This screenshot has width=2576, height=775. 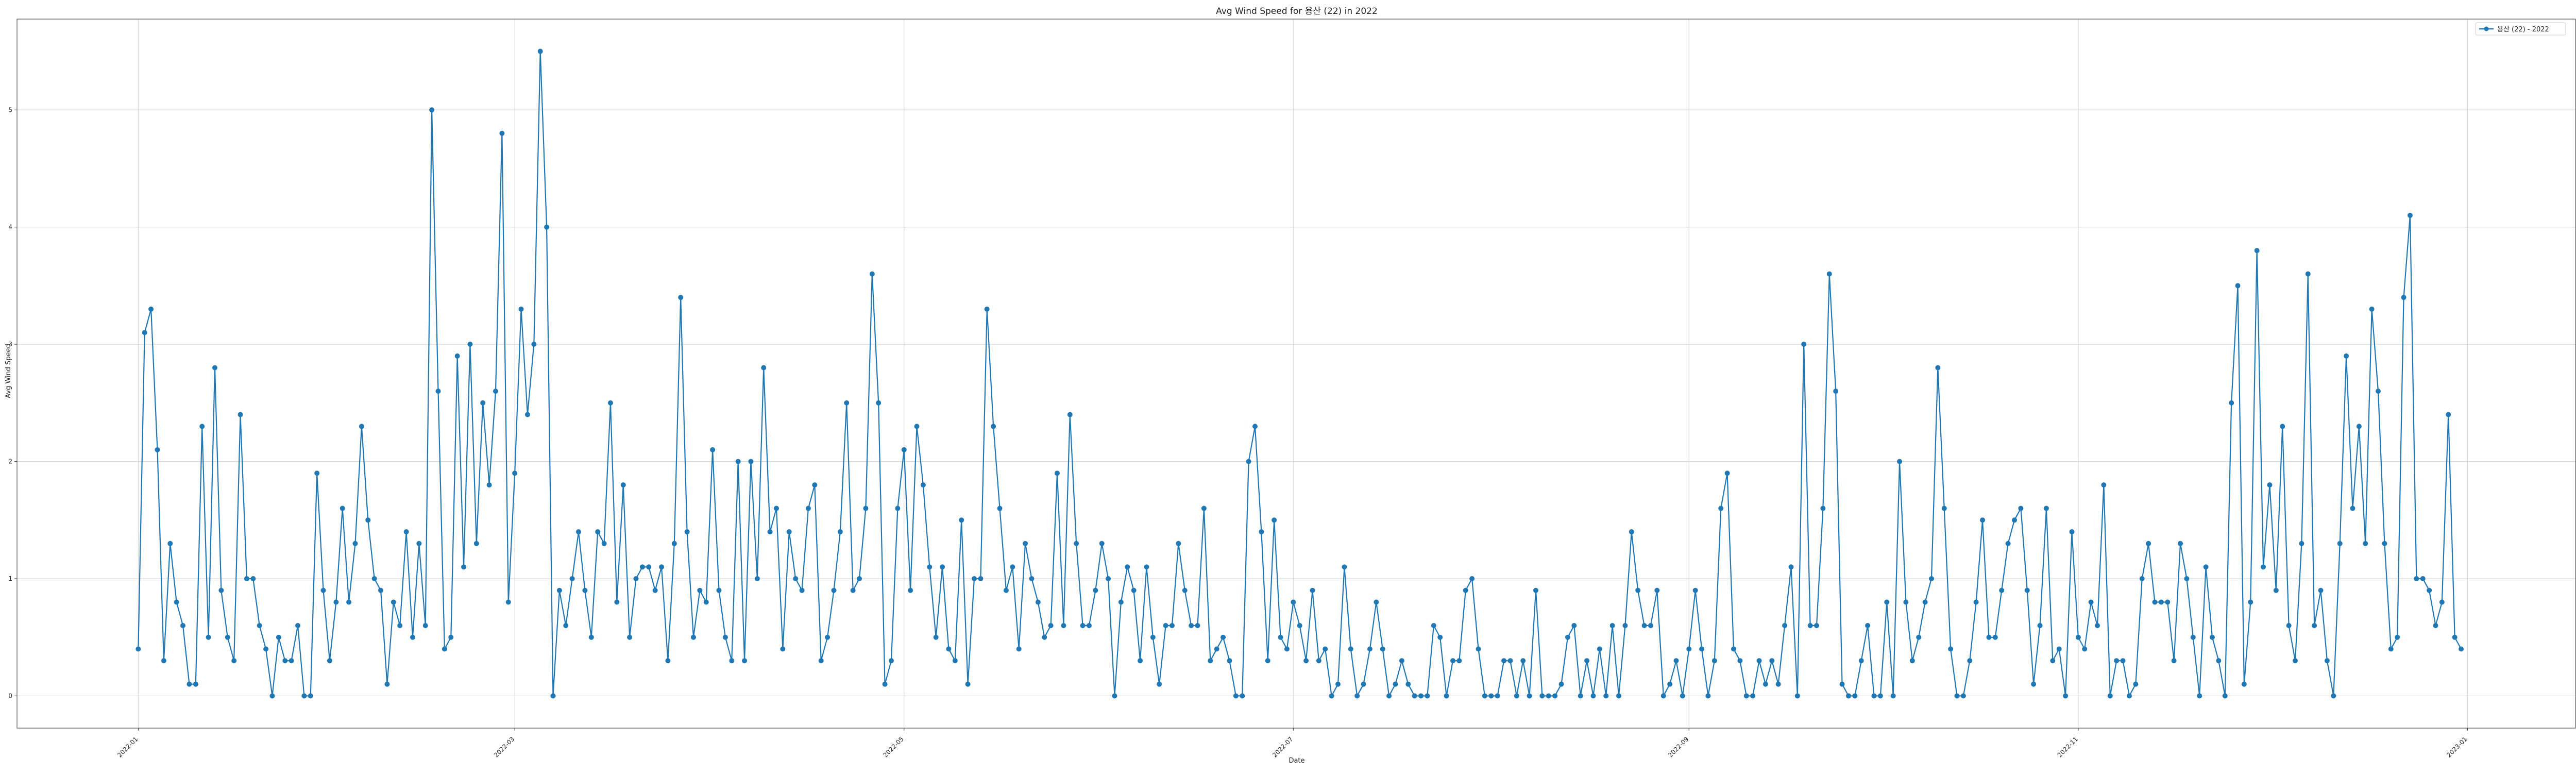 What do you see at coordinates (10, 344) in the screenshot?
I see `y-tick-label: 3` at bounding box center [10, 344].